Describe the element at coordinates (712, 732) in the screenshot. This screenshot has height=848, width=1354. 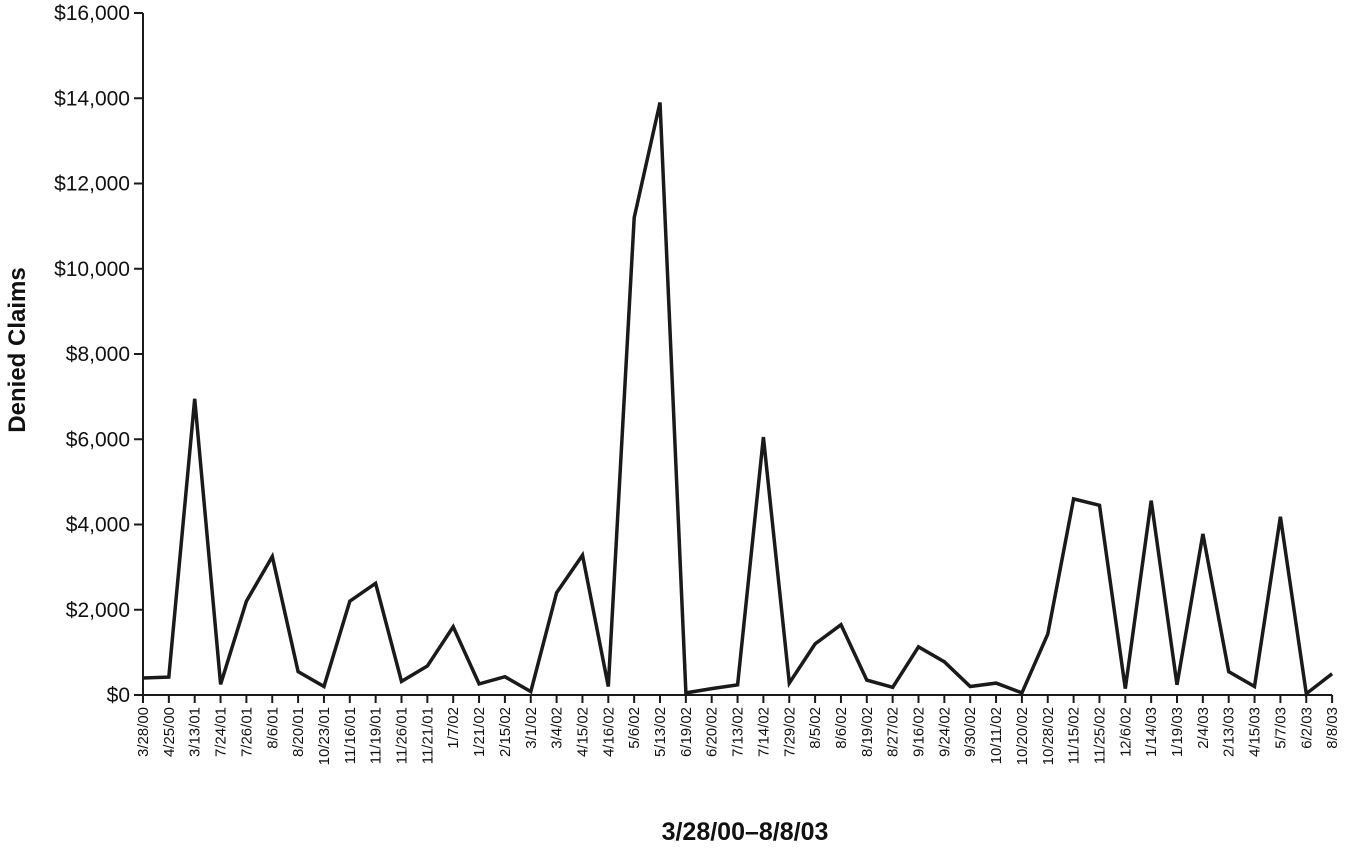
I see `x-tick-label: 6/20/02` at that location.